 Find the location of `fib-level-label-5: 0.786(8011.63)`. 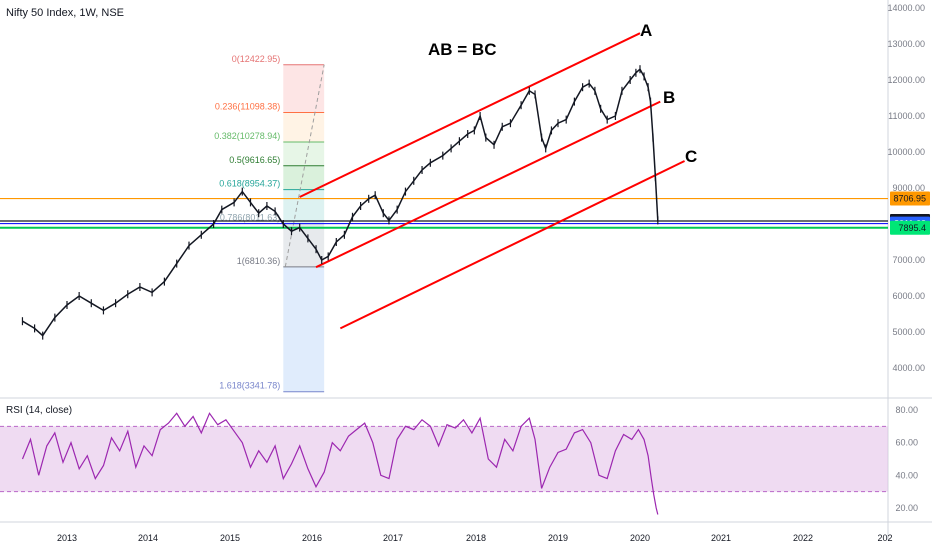

fib-level-label-5: 0.786(8011.63) is located at coordinates (250, 218).